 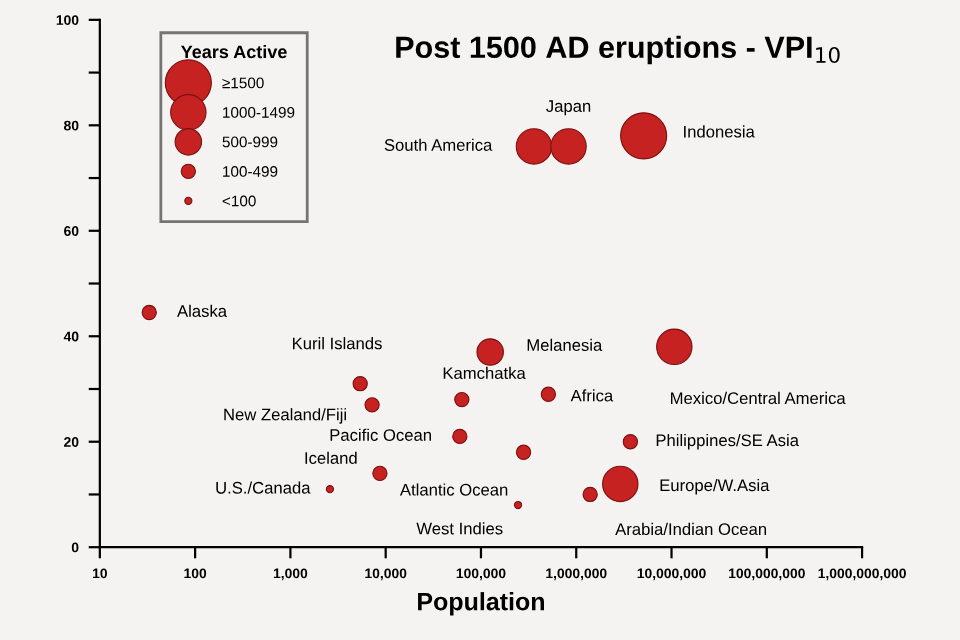 I want to click on annotation: South America, so click(x=438, y=144).